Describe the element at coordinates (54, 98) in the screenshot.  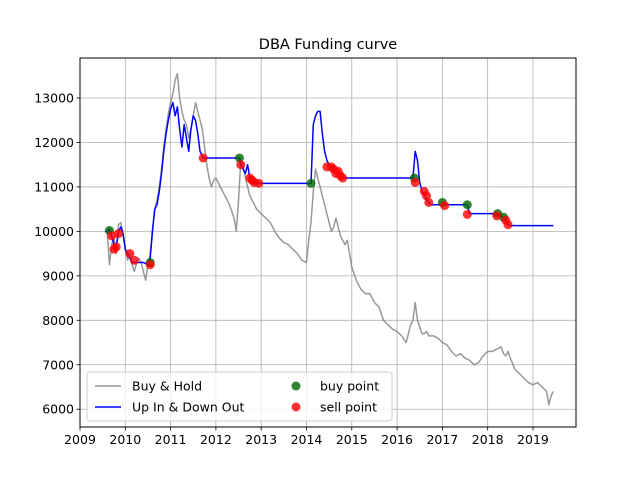
I see `y-tick-label: 13000` at that location.